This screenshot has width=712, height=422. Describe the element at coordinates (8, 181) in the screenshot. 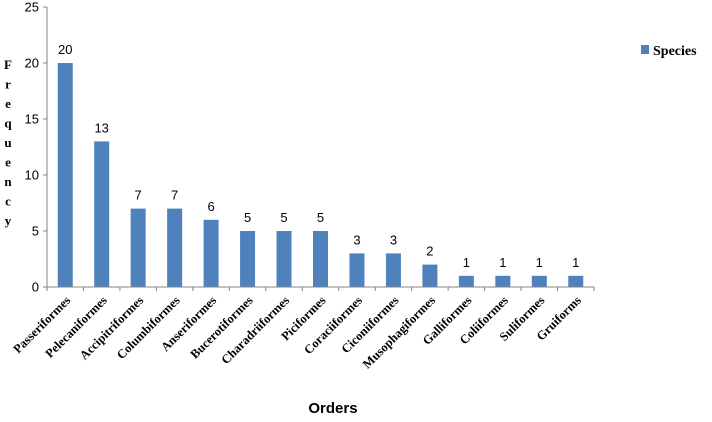

I see `y-axis-title-letter: n` at that location.